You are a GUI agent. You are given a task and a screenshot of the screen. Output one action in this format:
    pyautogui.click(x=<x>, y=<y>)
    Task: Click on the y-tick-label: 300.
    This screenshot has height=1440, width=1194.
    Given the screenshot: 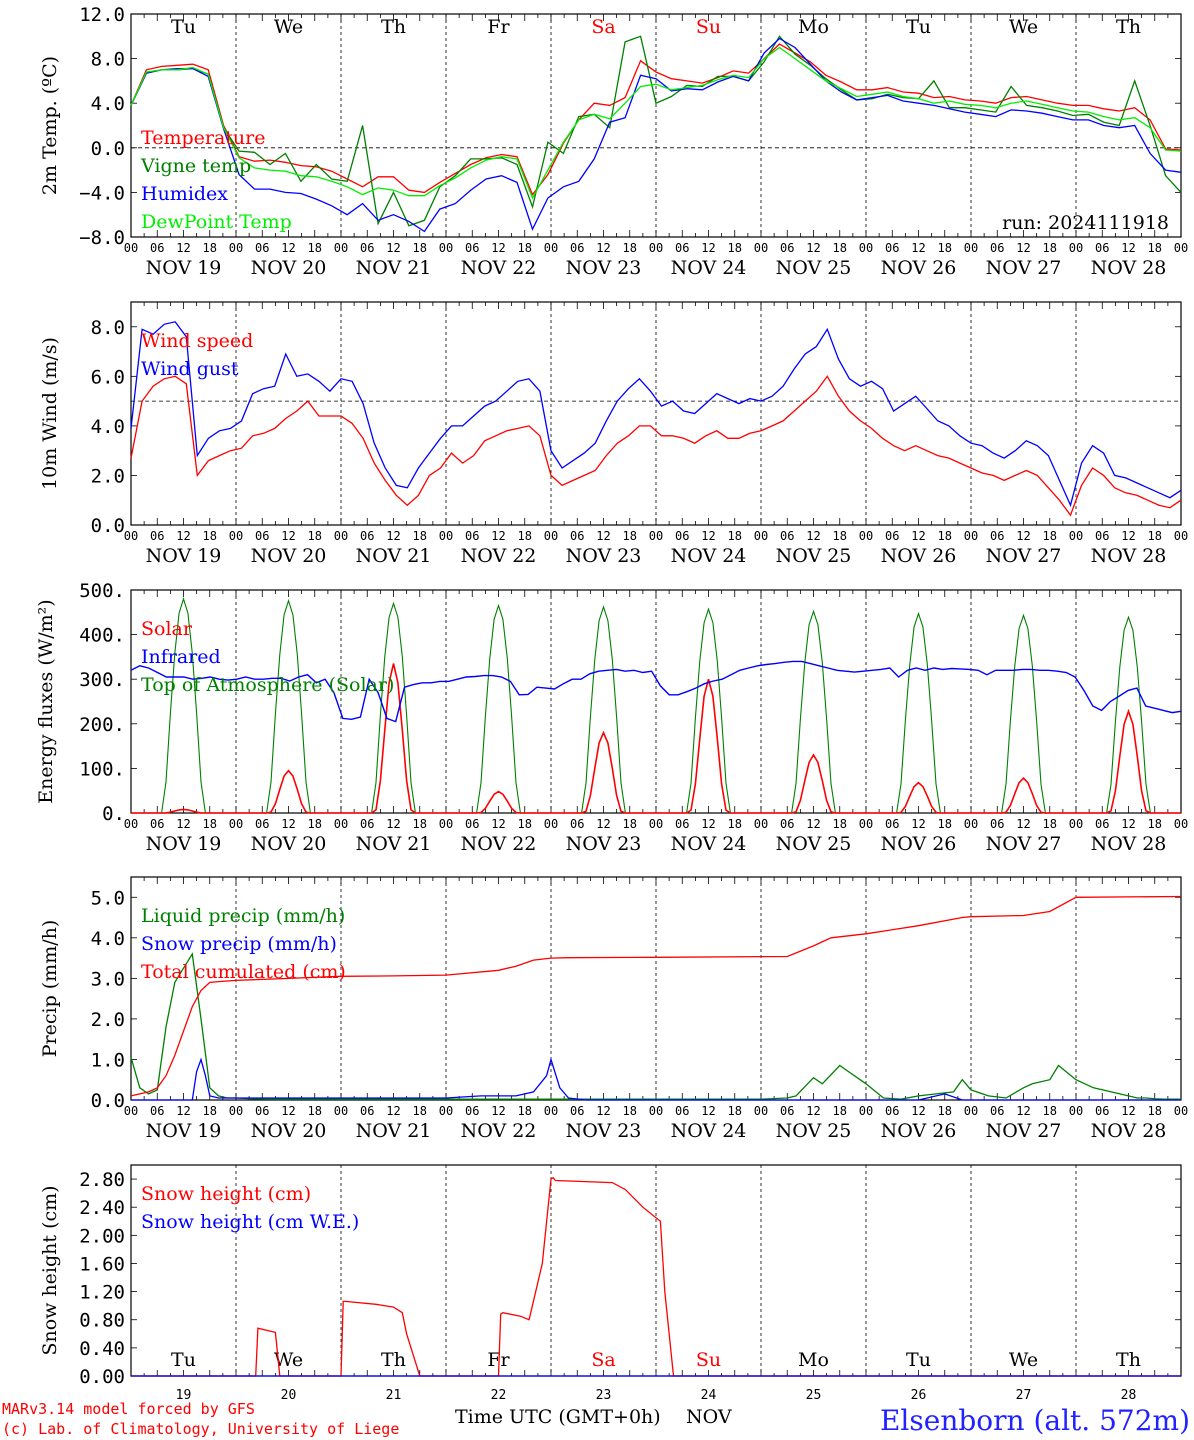 What is the action you would take?
    pyautogui.click(x=102, y=680)
    